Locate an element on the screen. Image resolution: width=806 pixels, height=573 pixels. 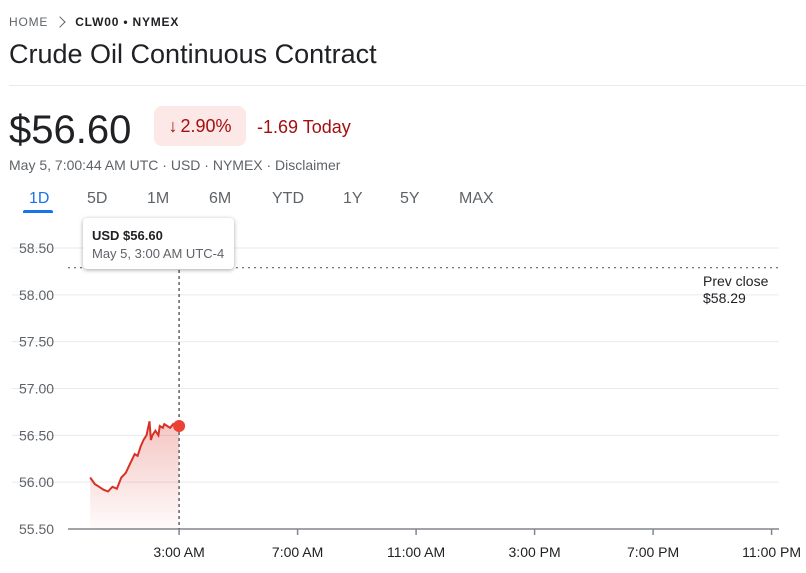
tab-1y: 1Y is located at coordinates (353, 198).